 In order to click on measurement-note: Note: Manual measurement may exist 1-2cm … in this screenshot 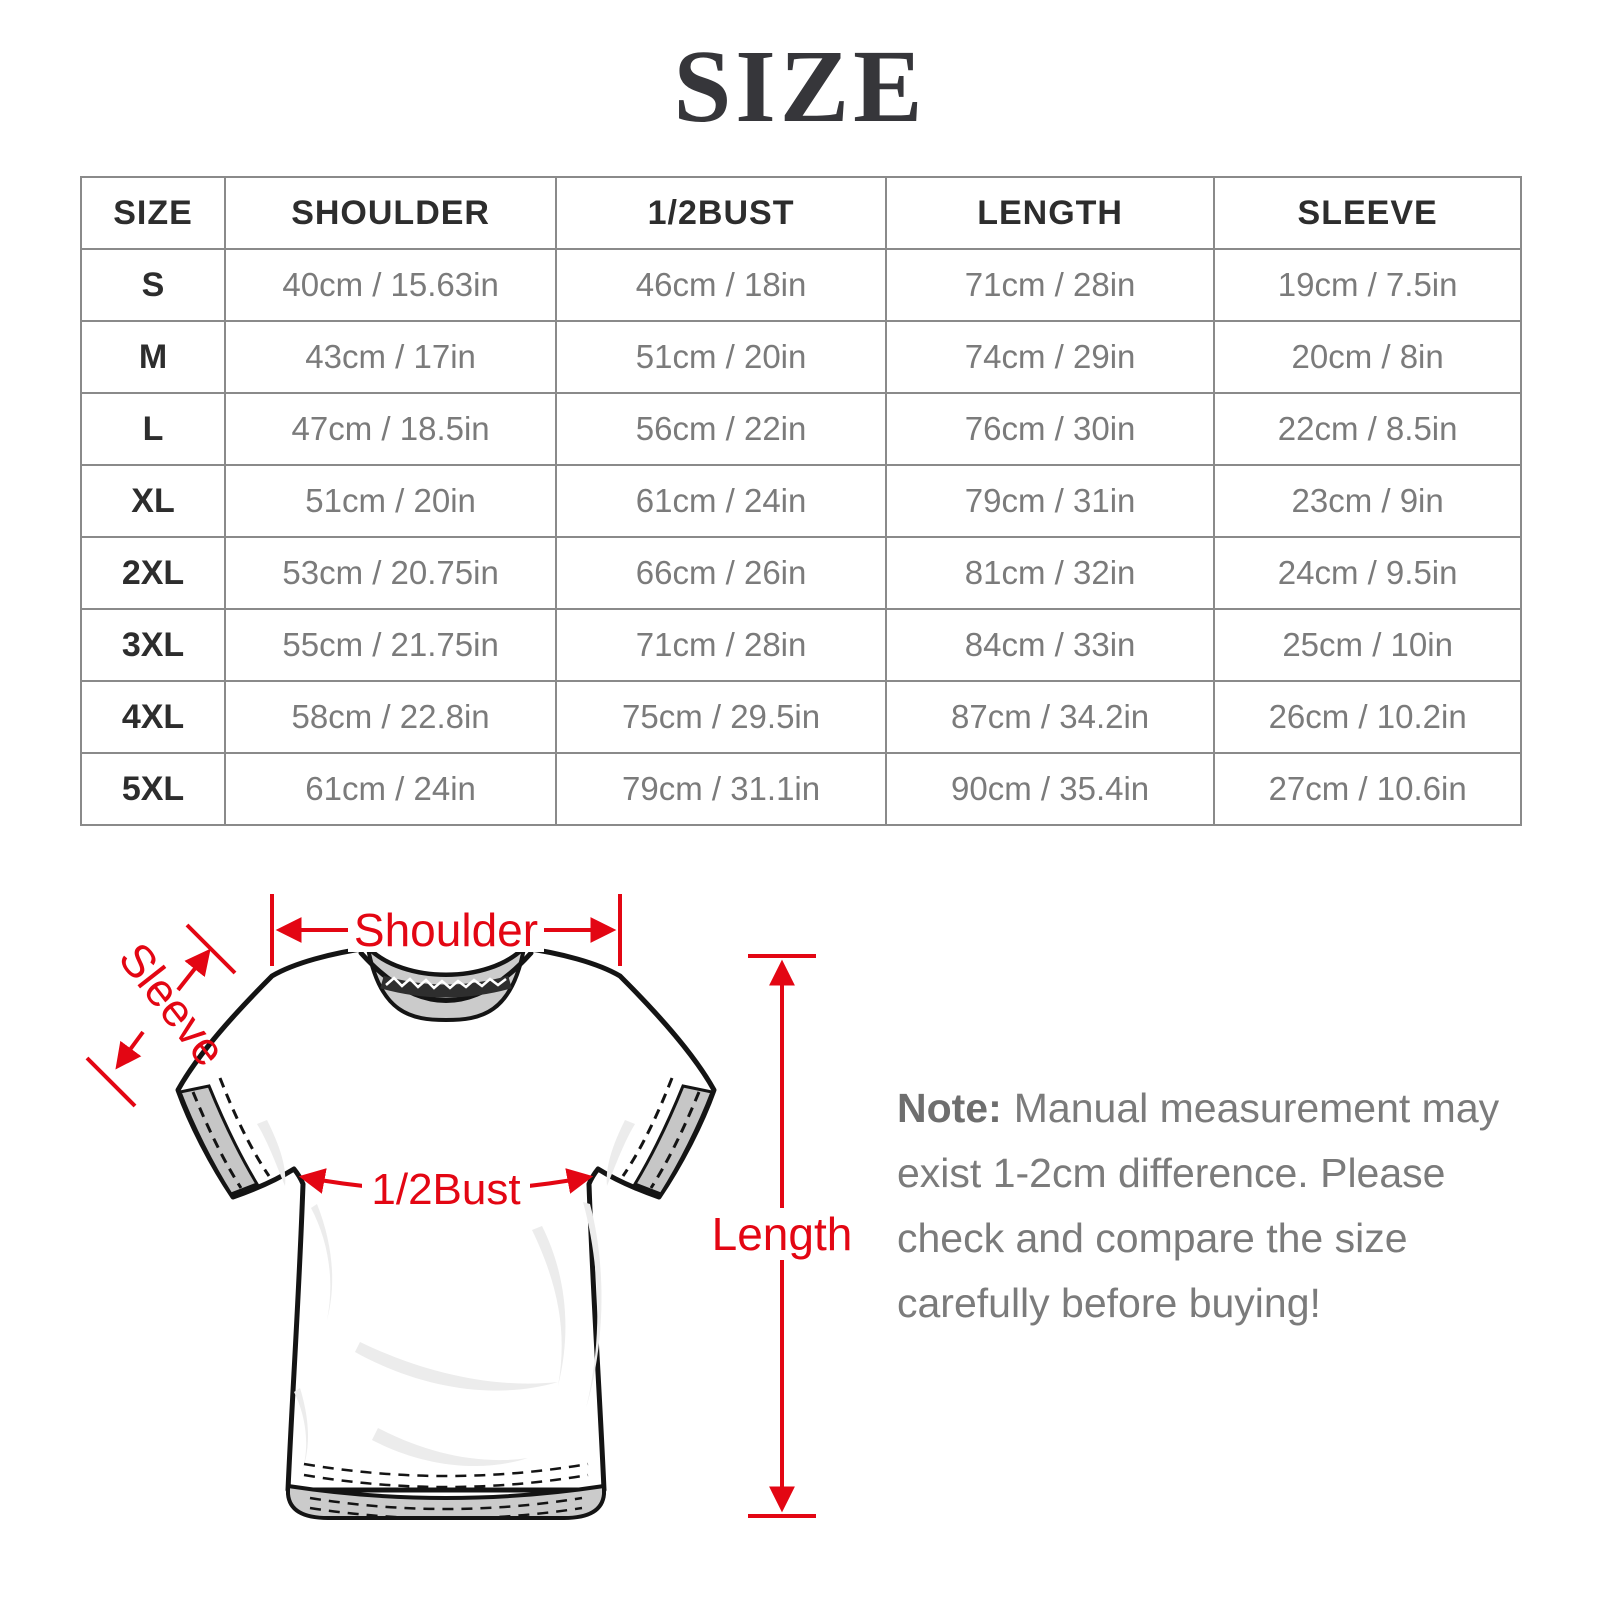, I will do `click(1227, 1206)`.